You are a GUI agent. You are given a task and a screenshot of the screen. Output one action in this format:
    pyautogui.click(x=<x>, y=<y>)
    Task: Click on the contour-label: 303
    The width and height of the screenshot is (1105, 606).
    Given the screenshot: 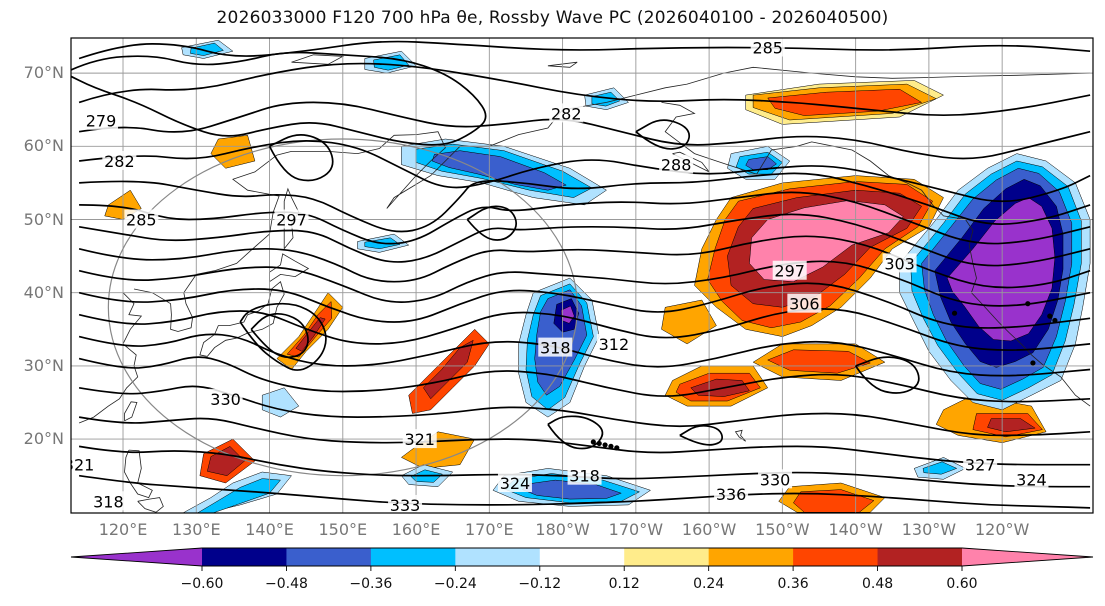 What is the action you would take?
    pyautogui.click(x=899, y=263)
    